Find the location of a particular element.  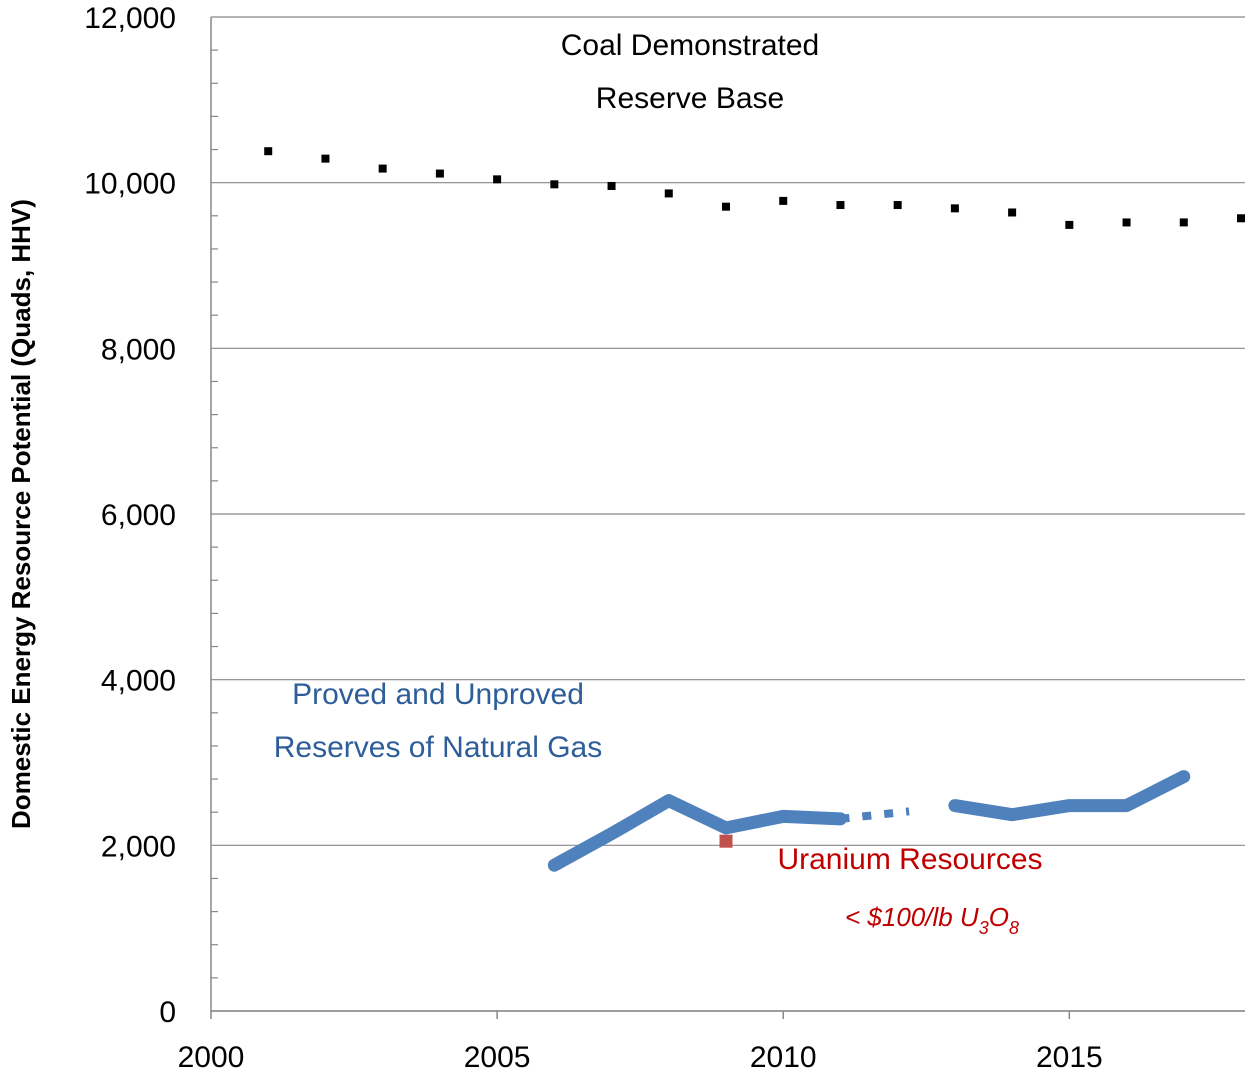

x-tick-label: 2005 is located at coordinates (497, 1057).